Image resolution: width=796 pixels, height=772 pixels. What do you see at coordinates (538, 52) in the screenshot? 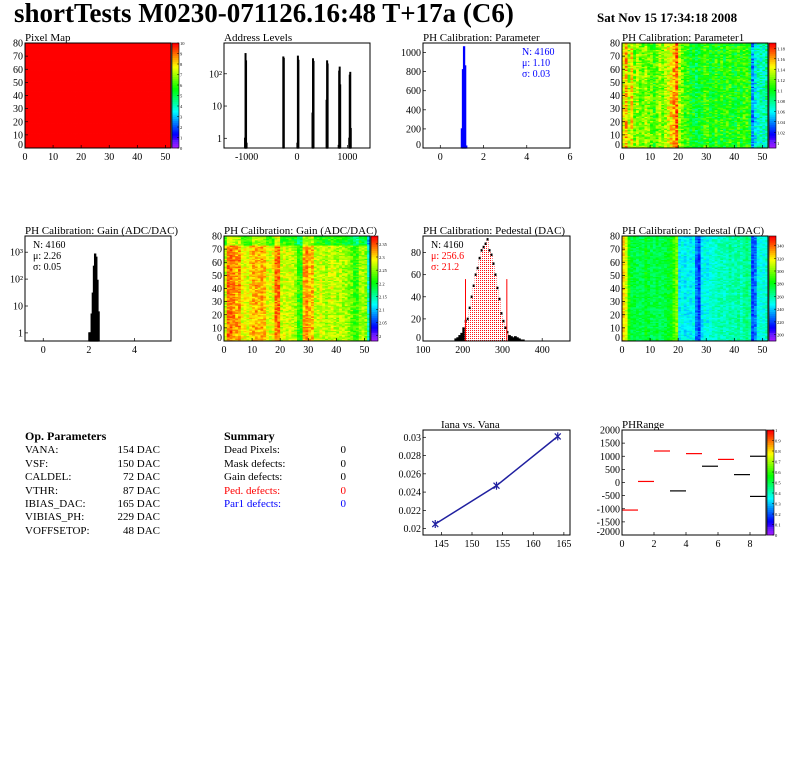
I see `stats-entries: N: 4160` at bounding box center [538, 52].